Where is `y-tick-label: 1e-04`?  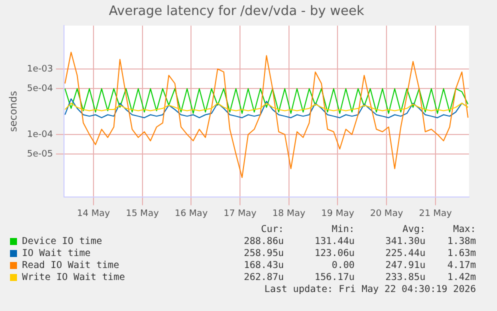
y-tick-label: 1e-04 is located at coordinates (40, 135).